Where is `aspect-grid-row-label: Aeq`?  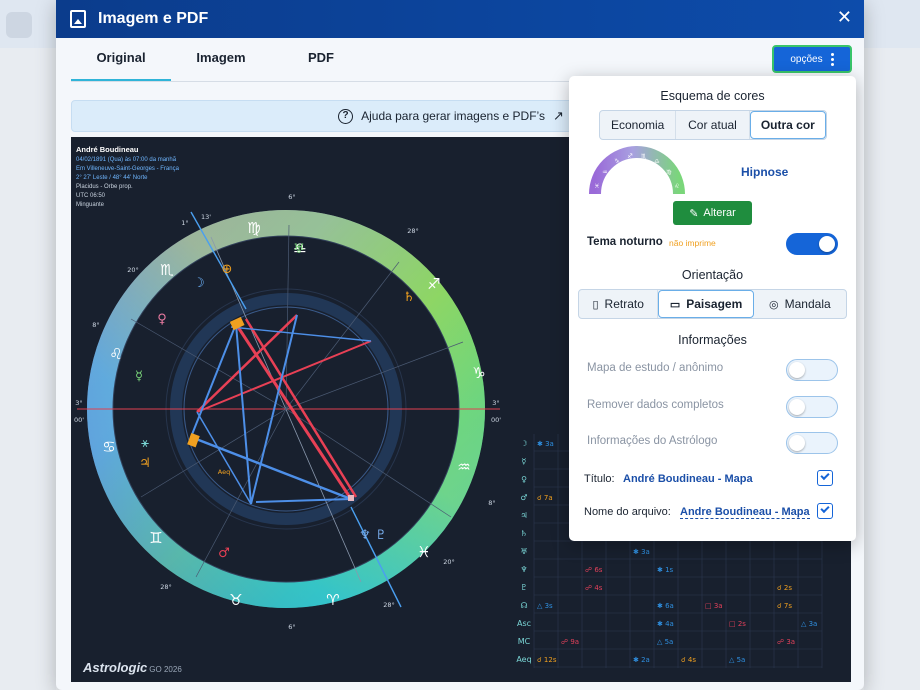 aspect-grid-row-label: Aeq is located at coordinates (523, 659).